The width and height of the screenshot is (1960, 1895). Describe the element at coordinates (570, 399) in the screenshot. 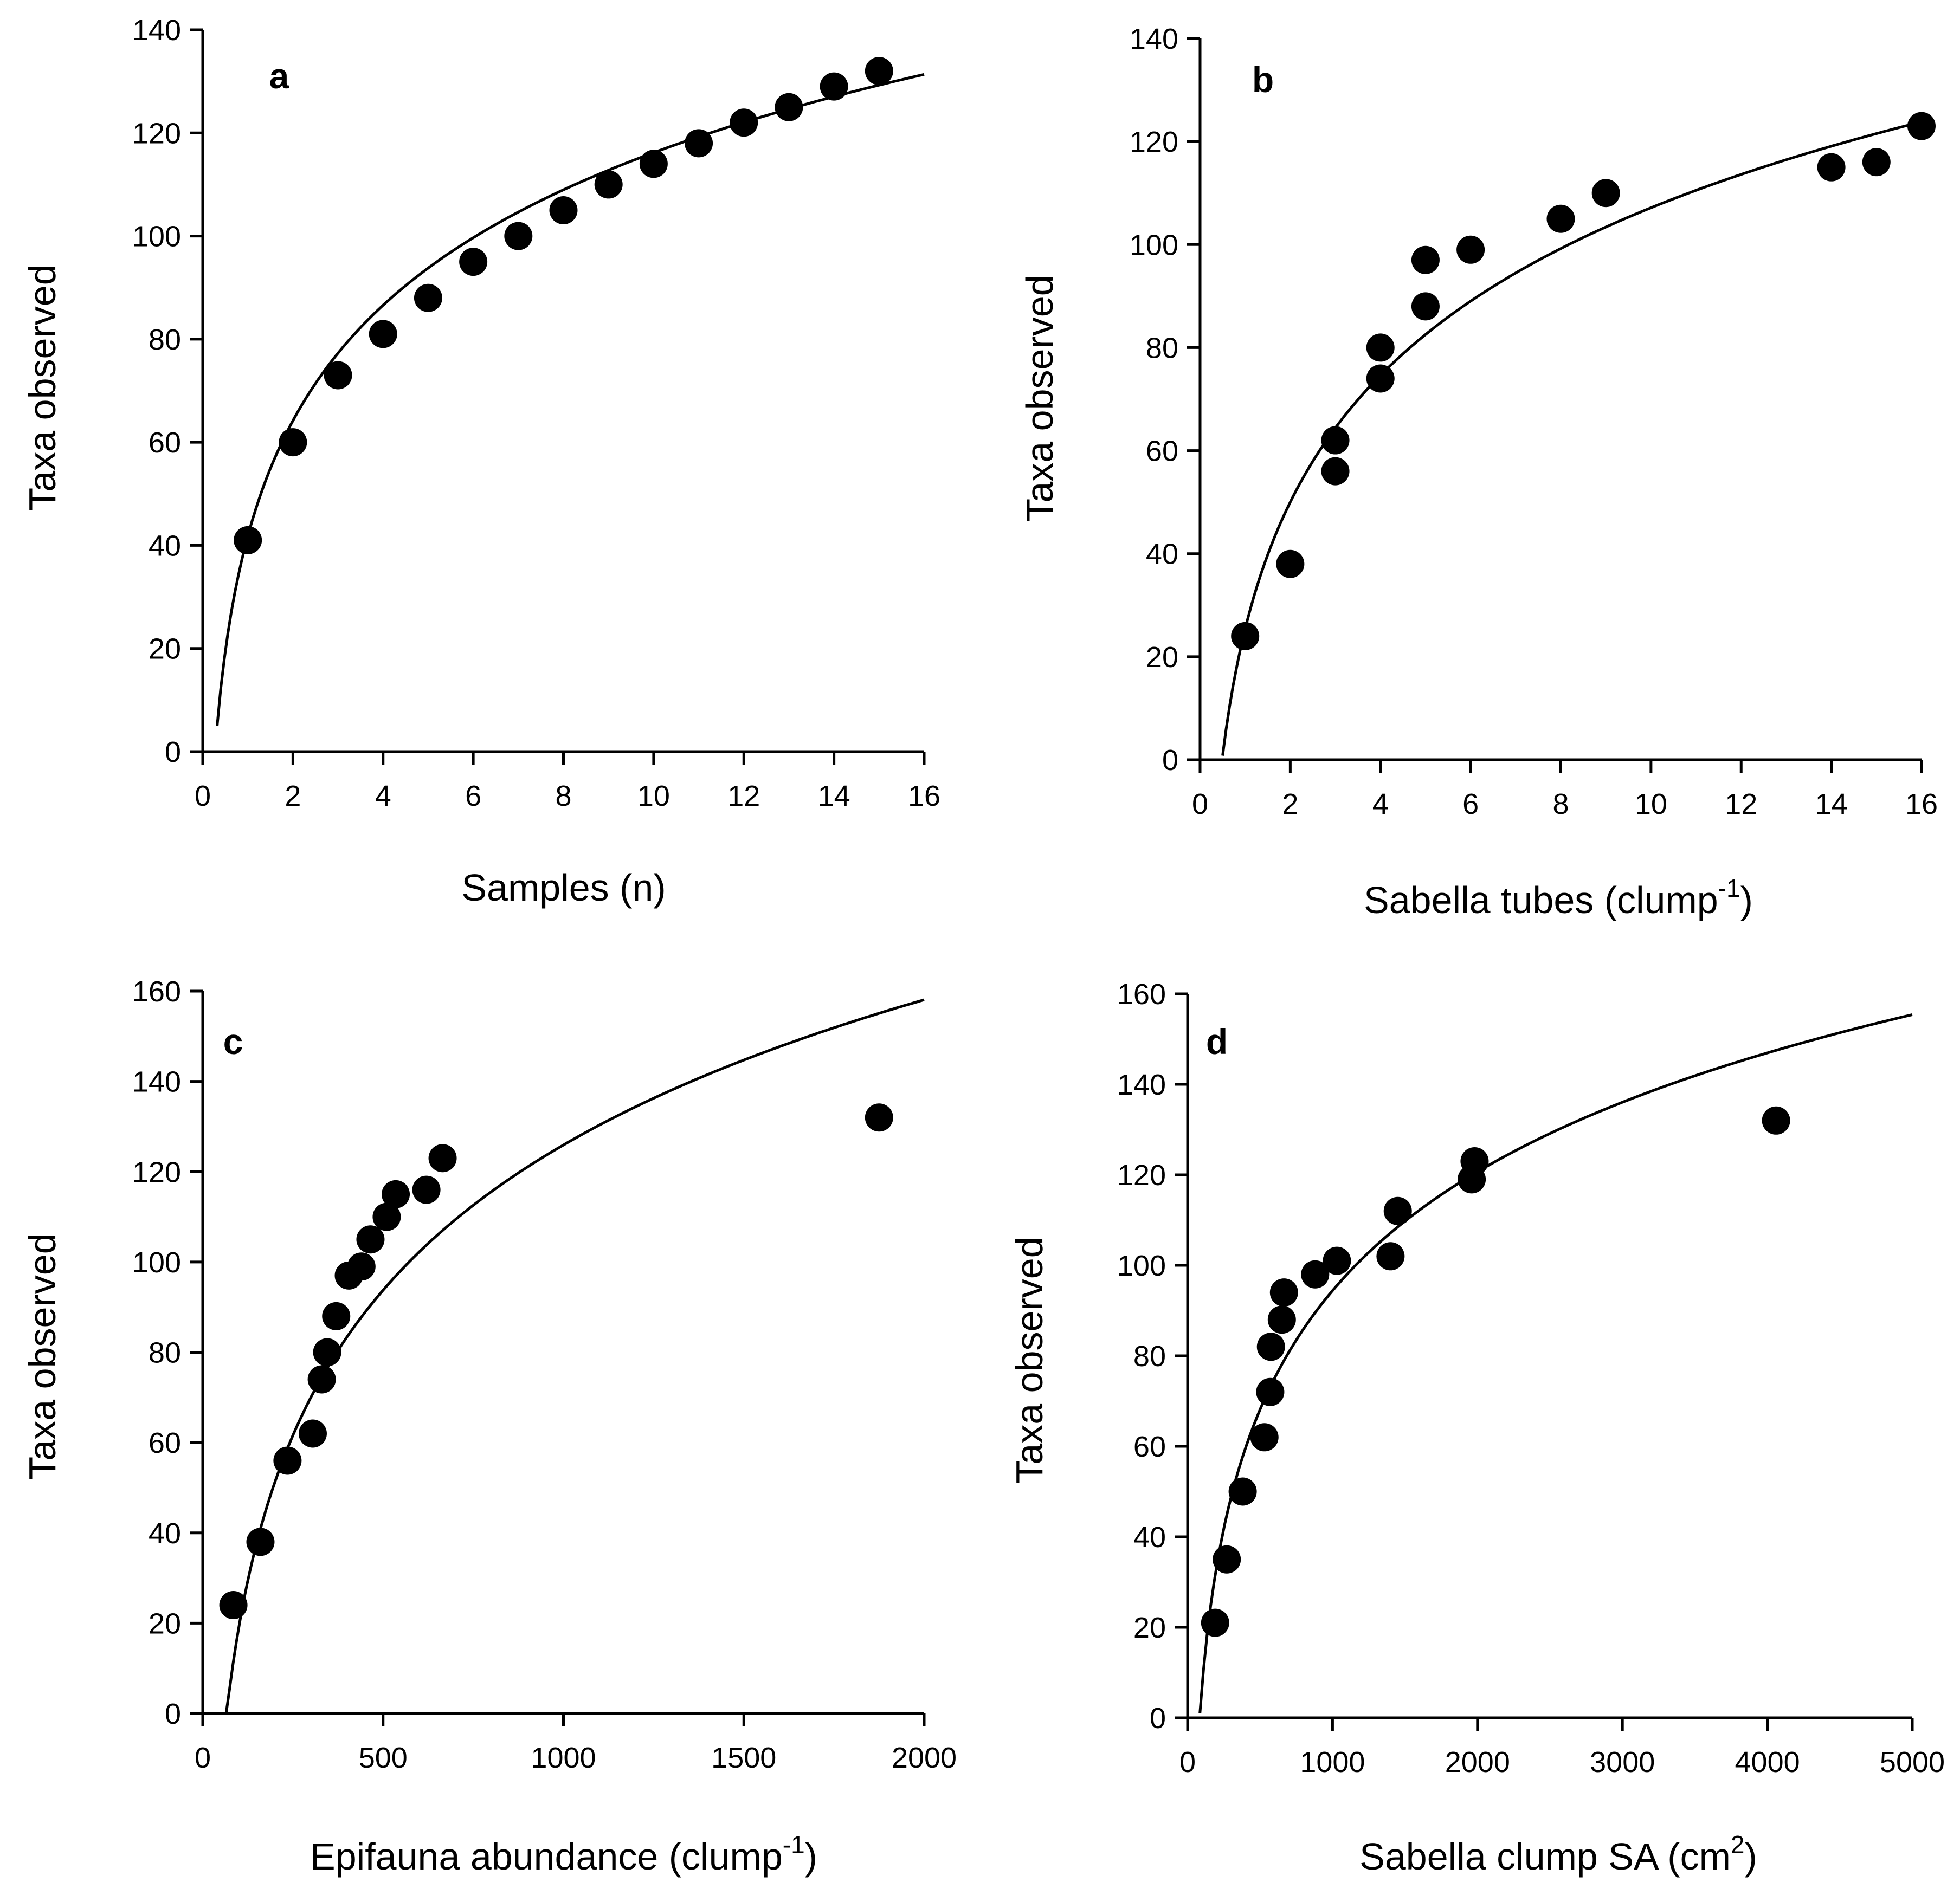

I see `panel-a-fit-curve` at that location.